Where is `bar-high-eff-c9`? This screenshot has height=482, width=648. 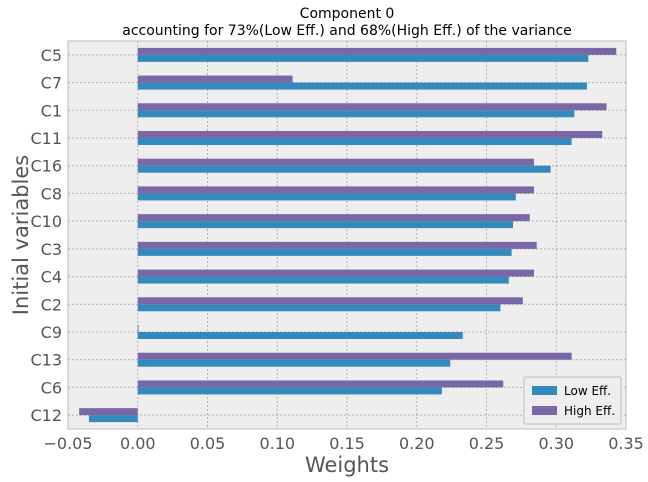
bar-high-eff-c9 is located at coordinates (138, 328).